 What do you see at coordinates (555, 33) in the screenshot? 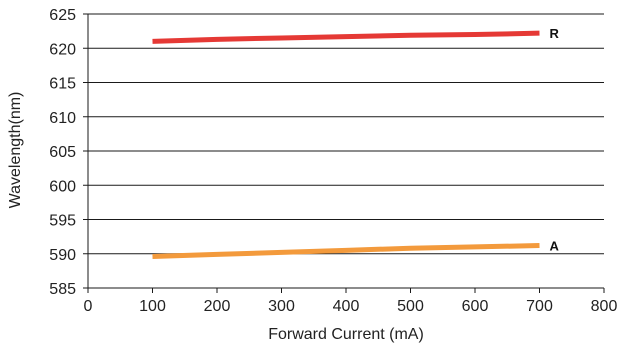
I see `series-label-r: R` at bounding box center [555, 33].